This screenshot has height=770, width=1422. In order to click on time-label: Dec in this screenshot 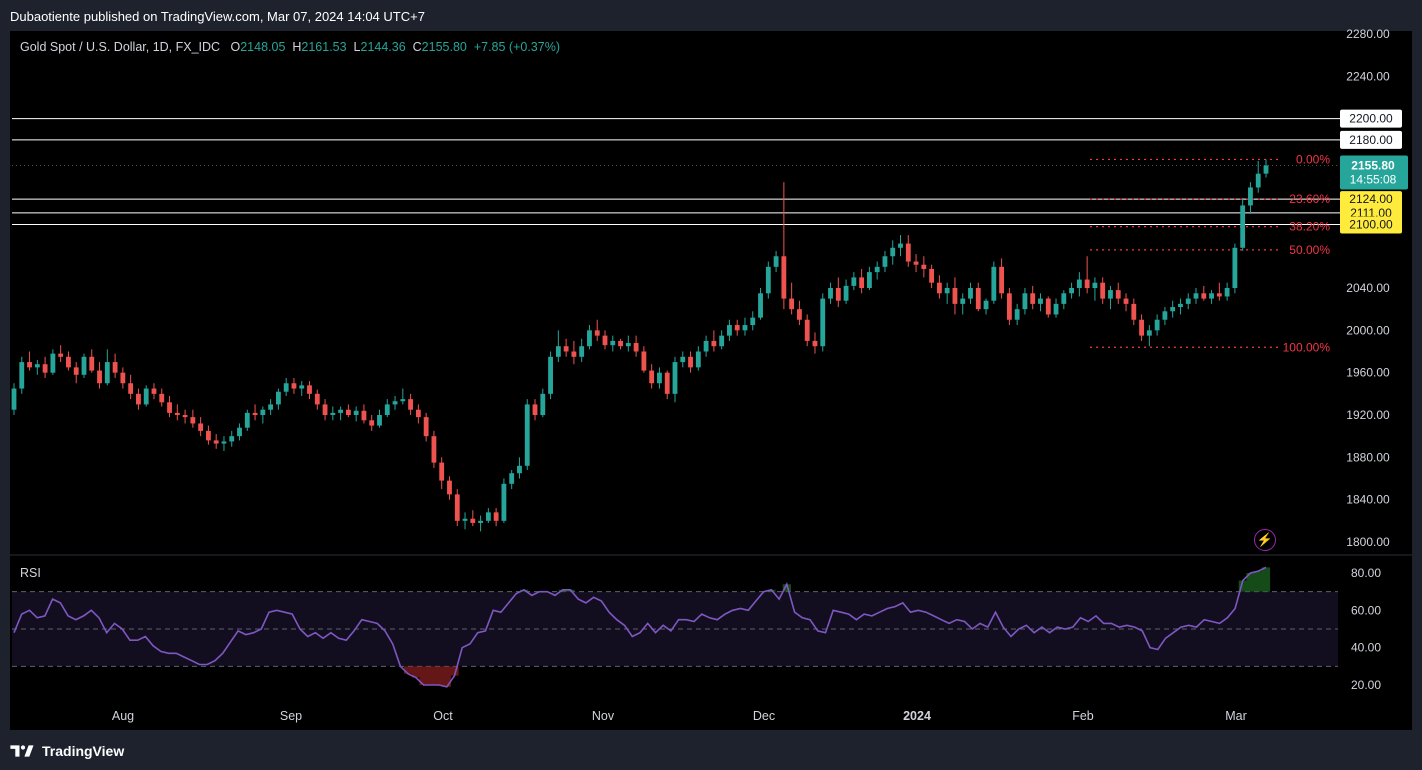, I will do `click(764, 716)`.